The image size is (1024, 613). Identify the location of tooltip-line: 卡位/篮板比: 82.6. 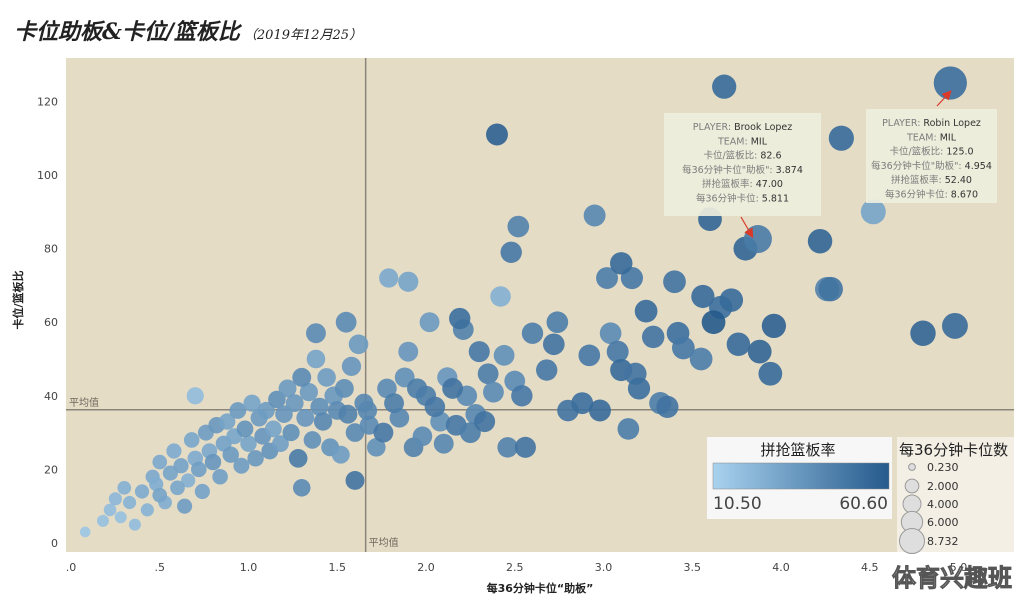
(742, 156).